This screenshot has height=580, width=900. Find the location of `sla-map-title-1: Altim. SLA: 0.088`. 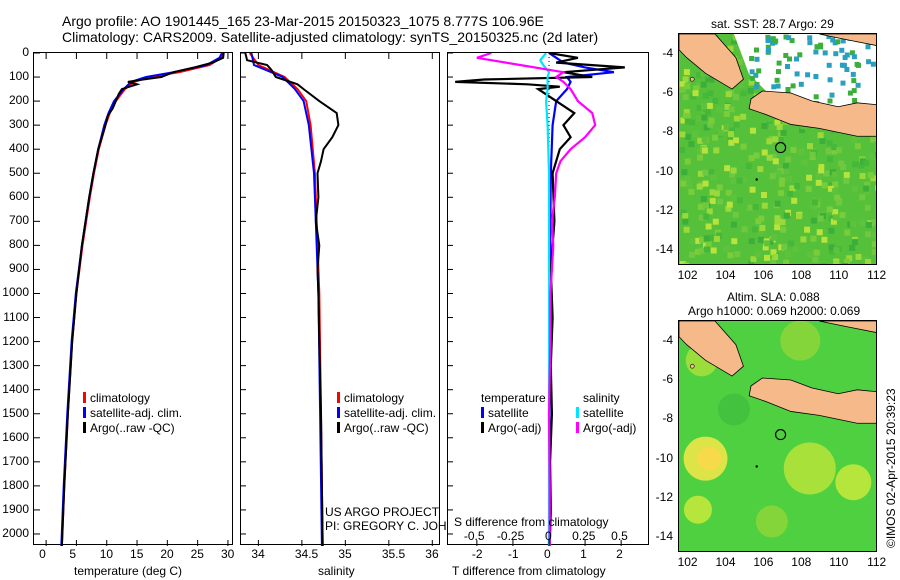

sla-map-title-1: Altim. SLA: 0.088 is located at coordinates (773, 297).